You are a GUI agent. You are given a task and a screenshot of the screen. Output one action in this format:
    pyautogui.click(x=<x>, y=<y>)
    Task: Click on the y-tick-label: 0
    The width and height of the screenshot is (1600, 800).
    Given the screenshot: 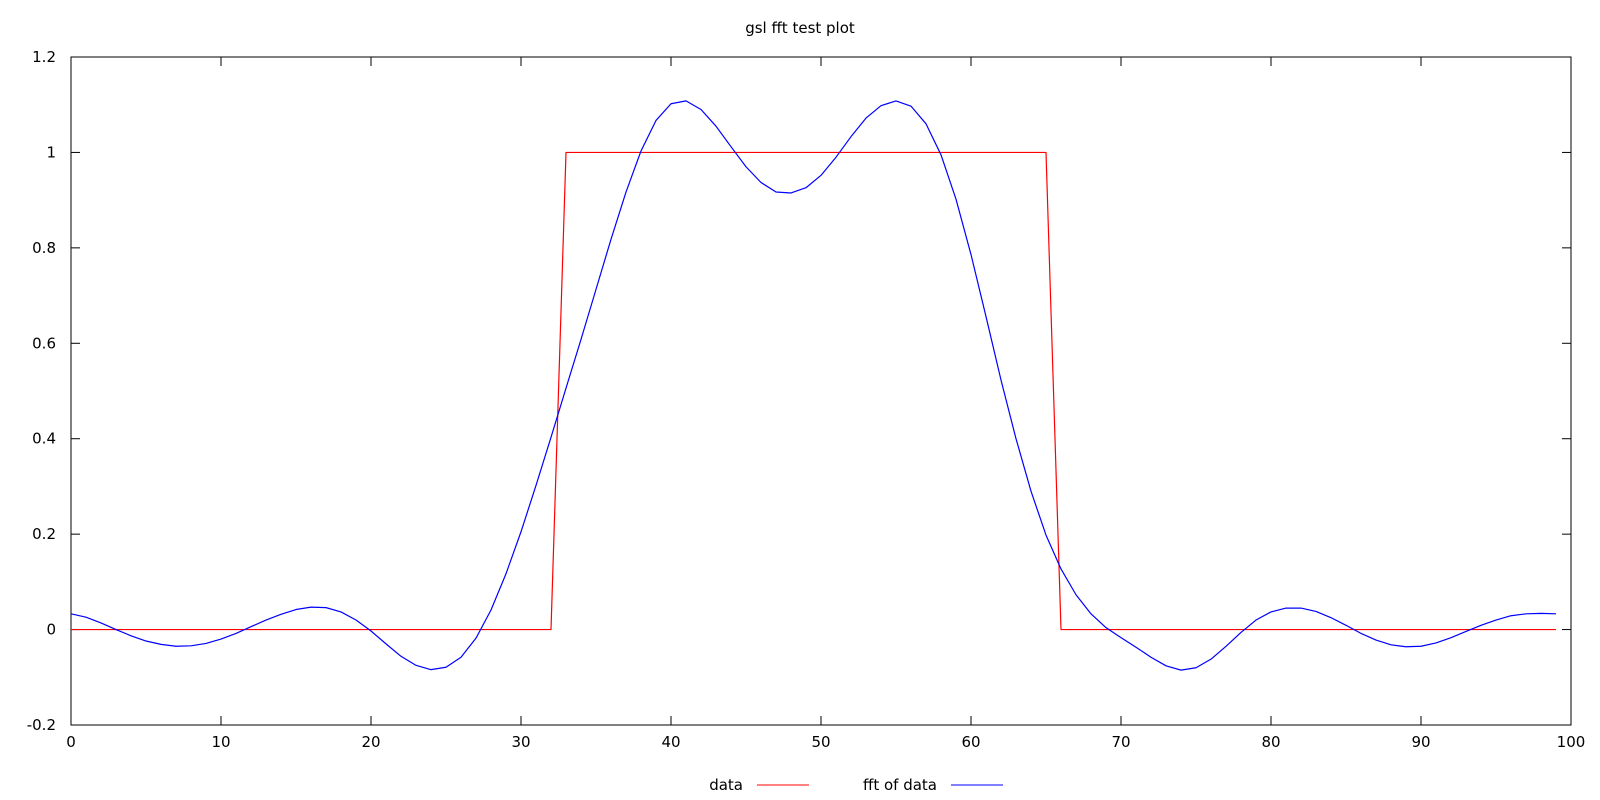 What is the action you would take?
    pyautogui.click(x=51, y=630)
    